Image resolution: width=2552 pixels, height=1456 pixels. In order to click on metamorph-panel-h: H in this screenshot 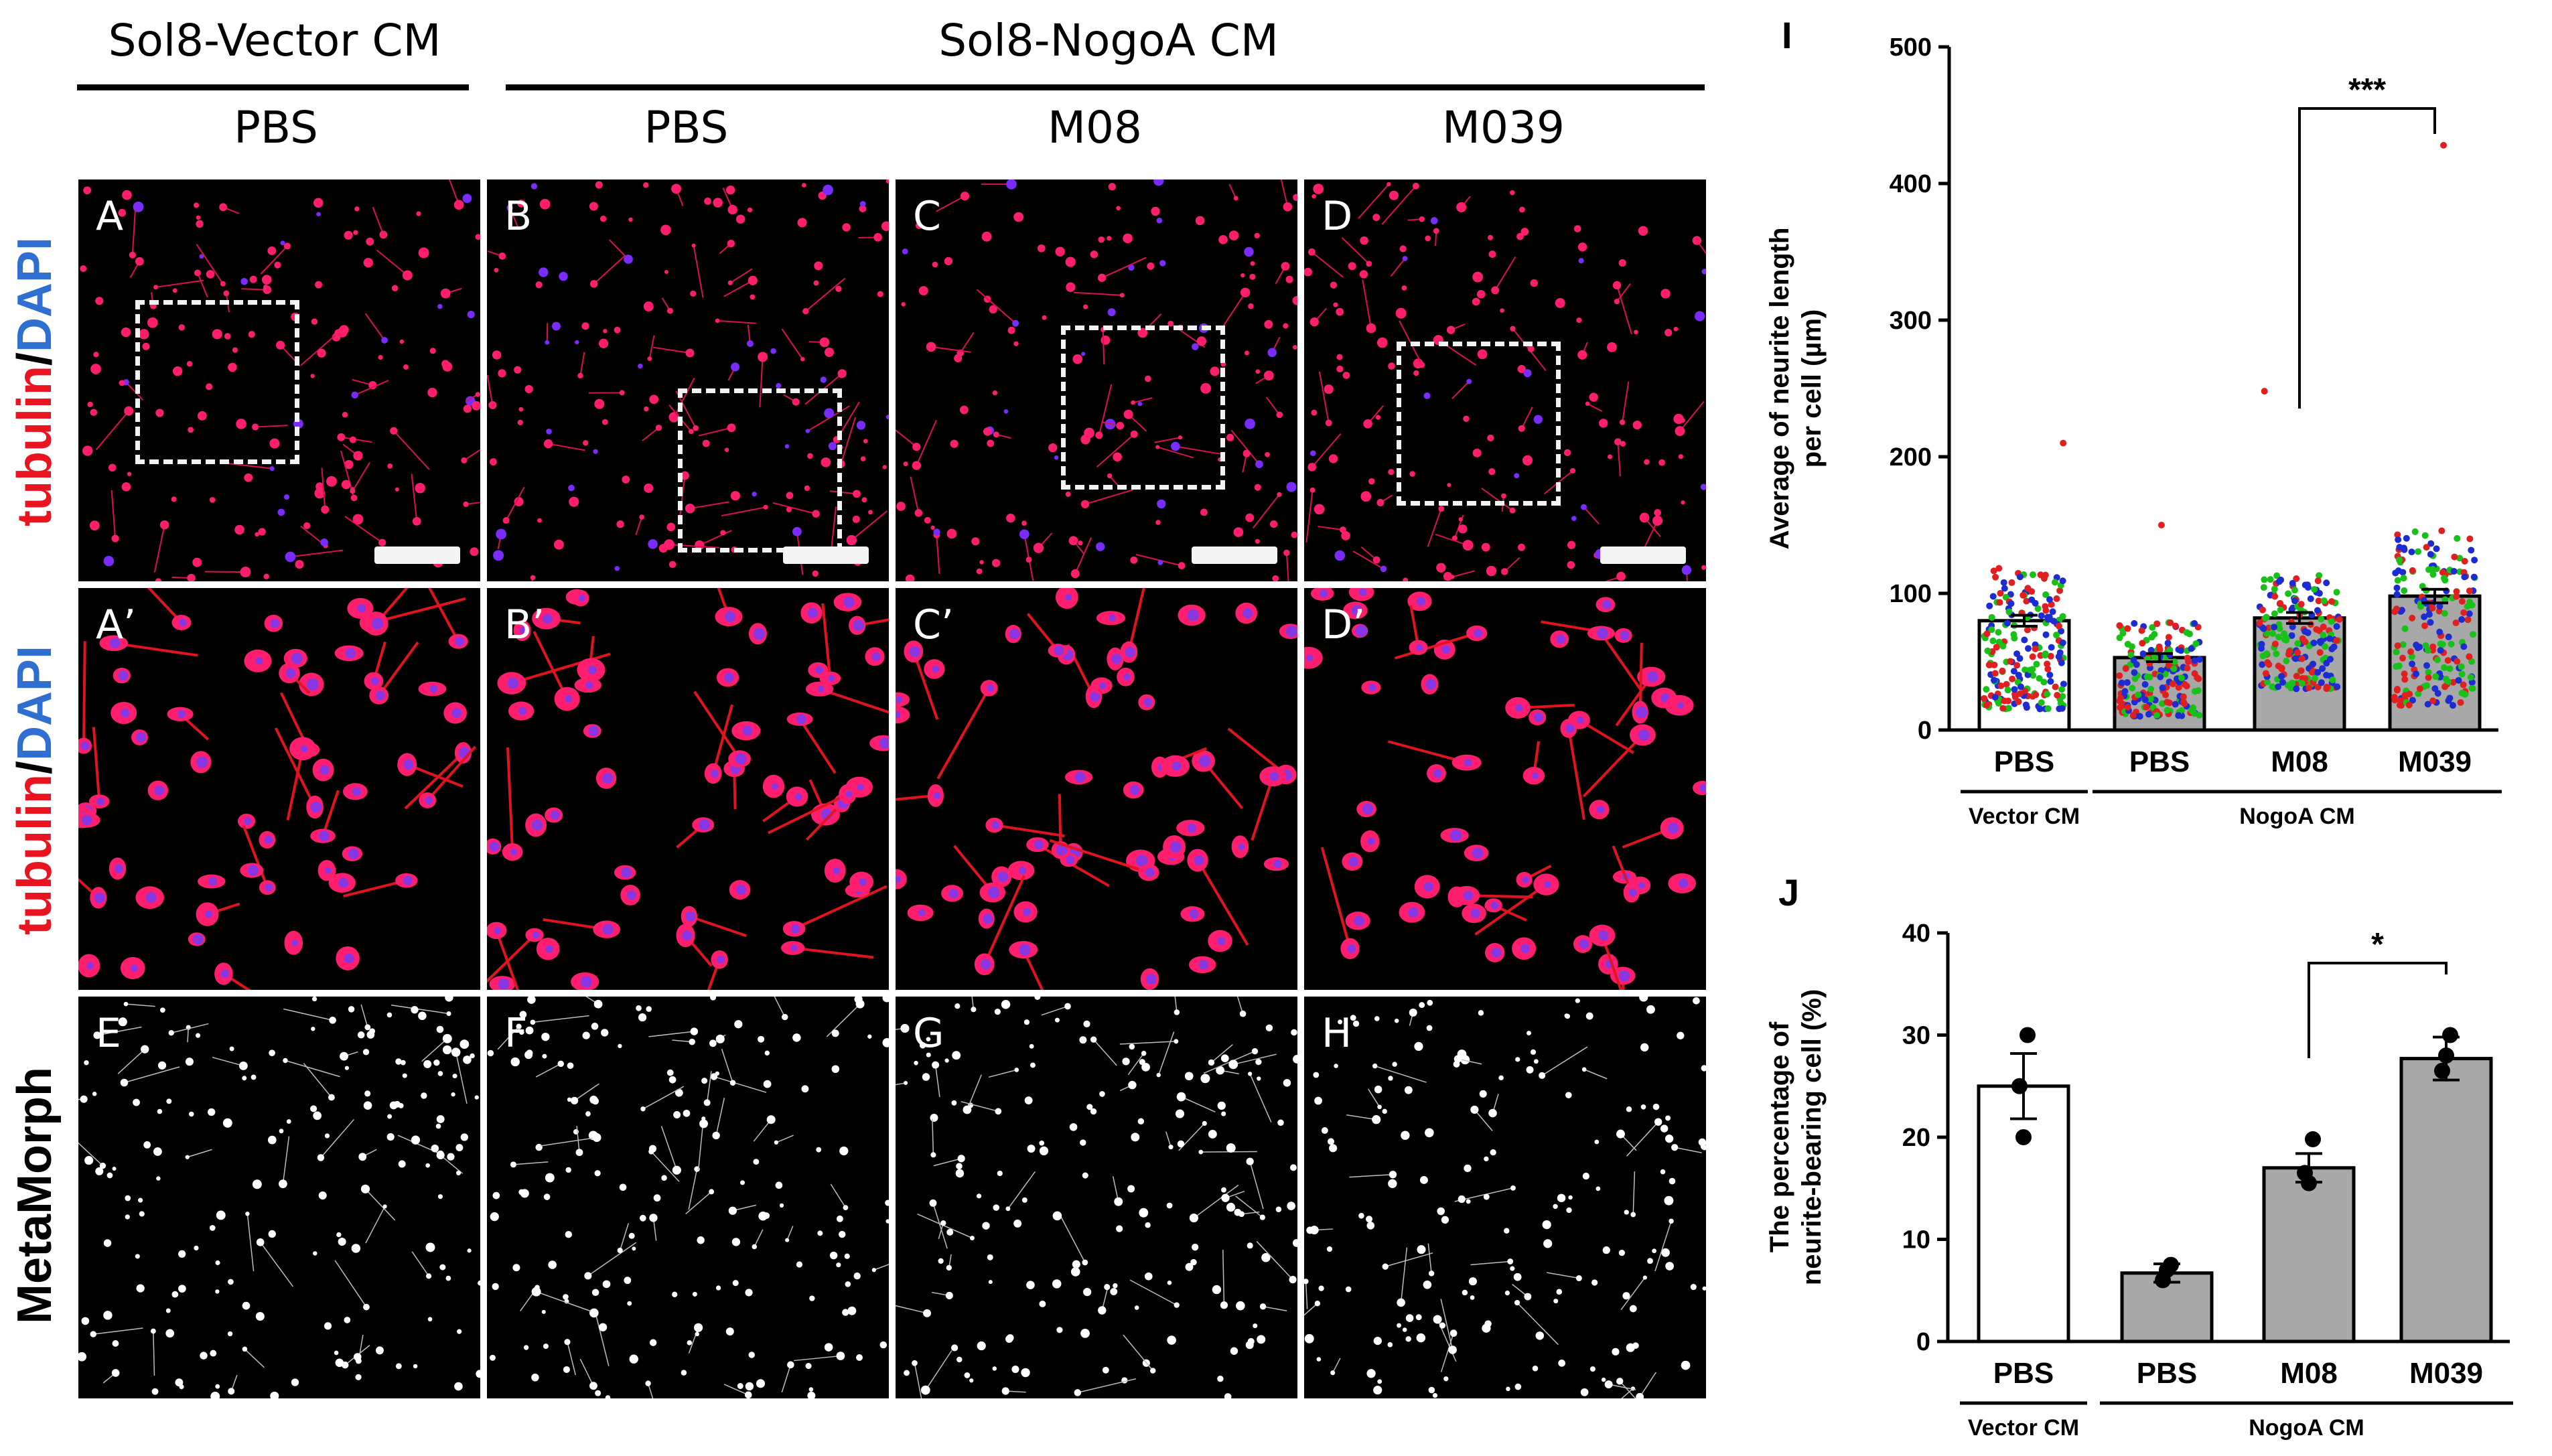, I will do `click(1505, 1197)`.